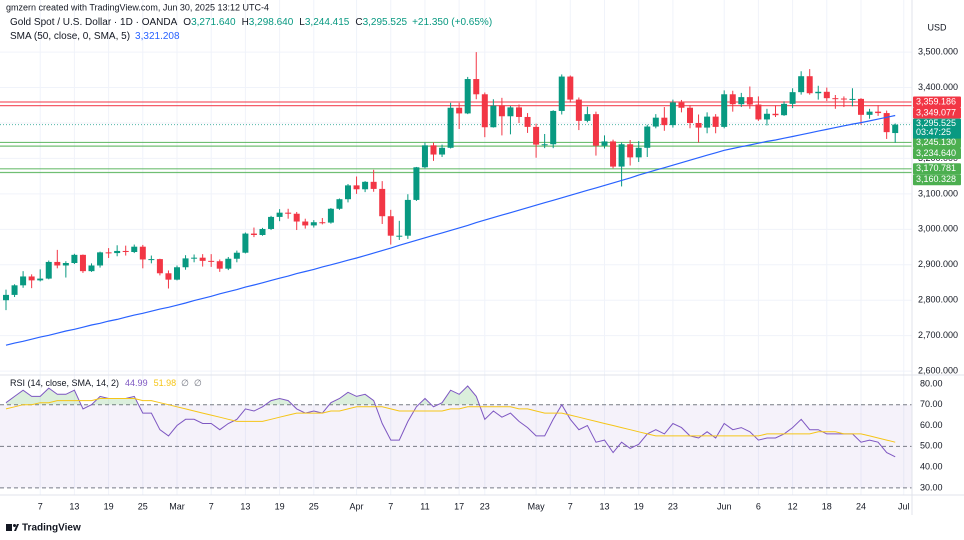  Describe the element at coordinates (143, 506) in the screenshot. I see `x-tick-label: 25` at that location.